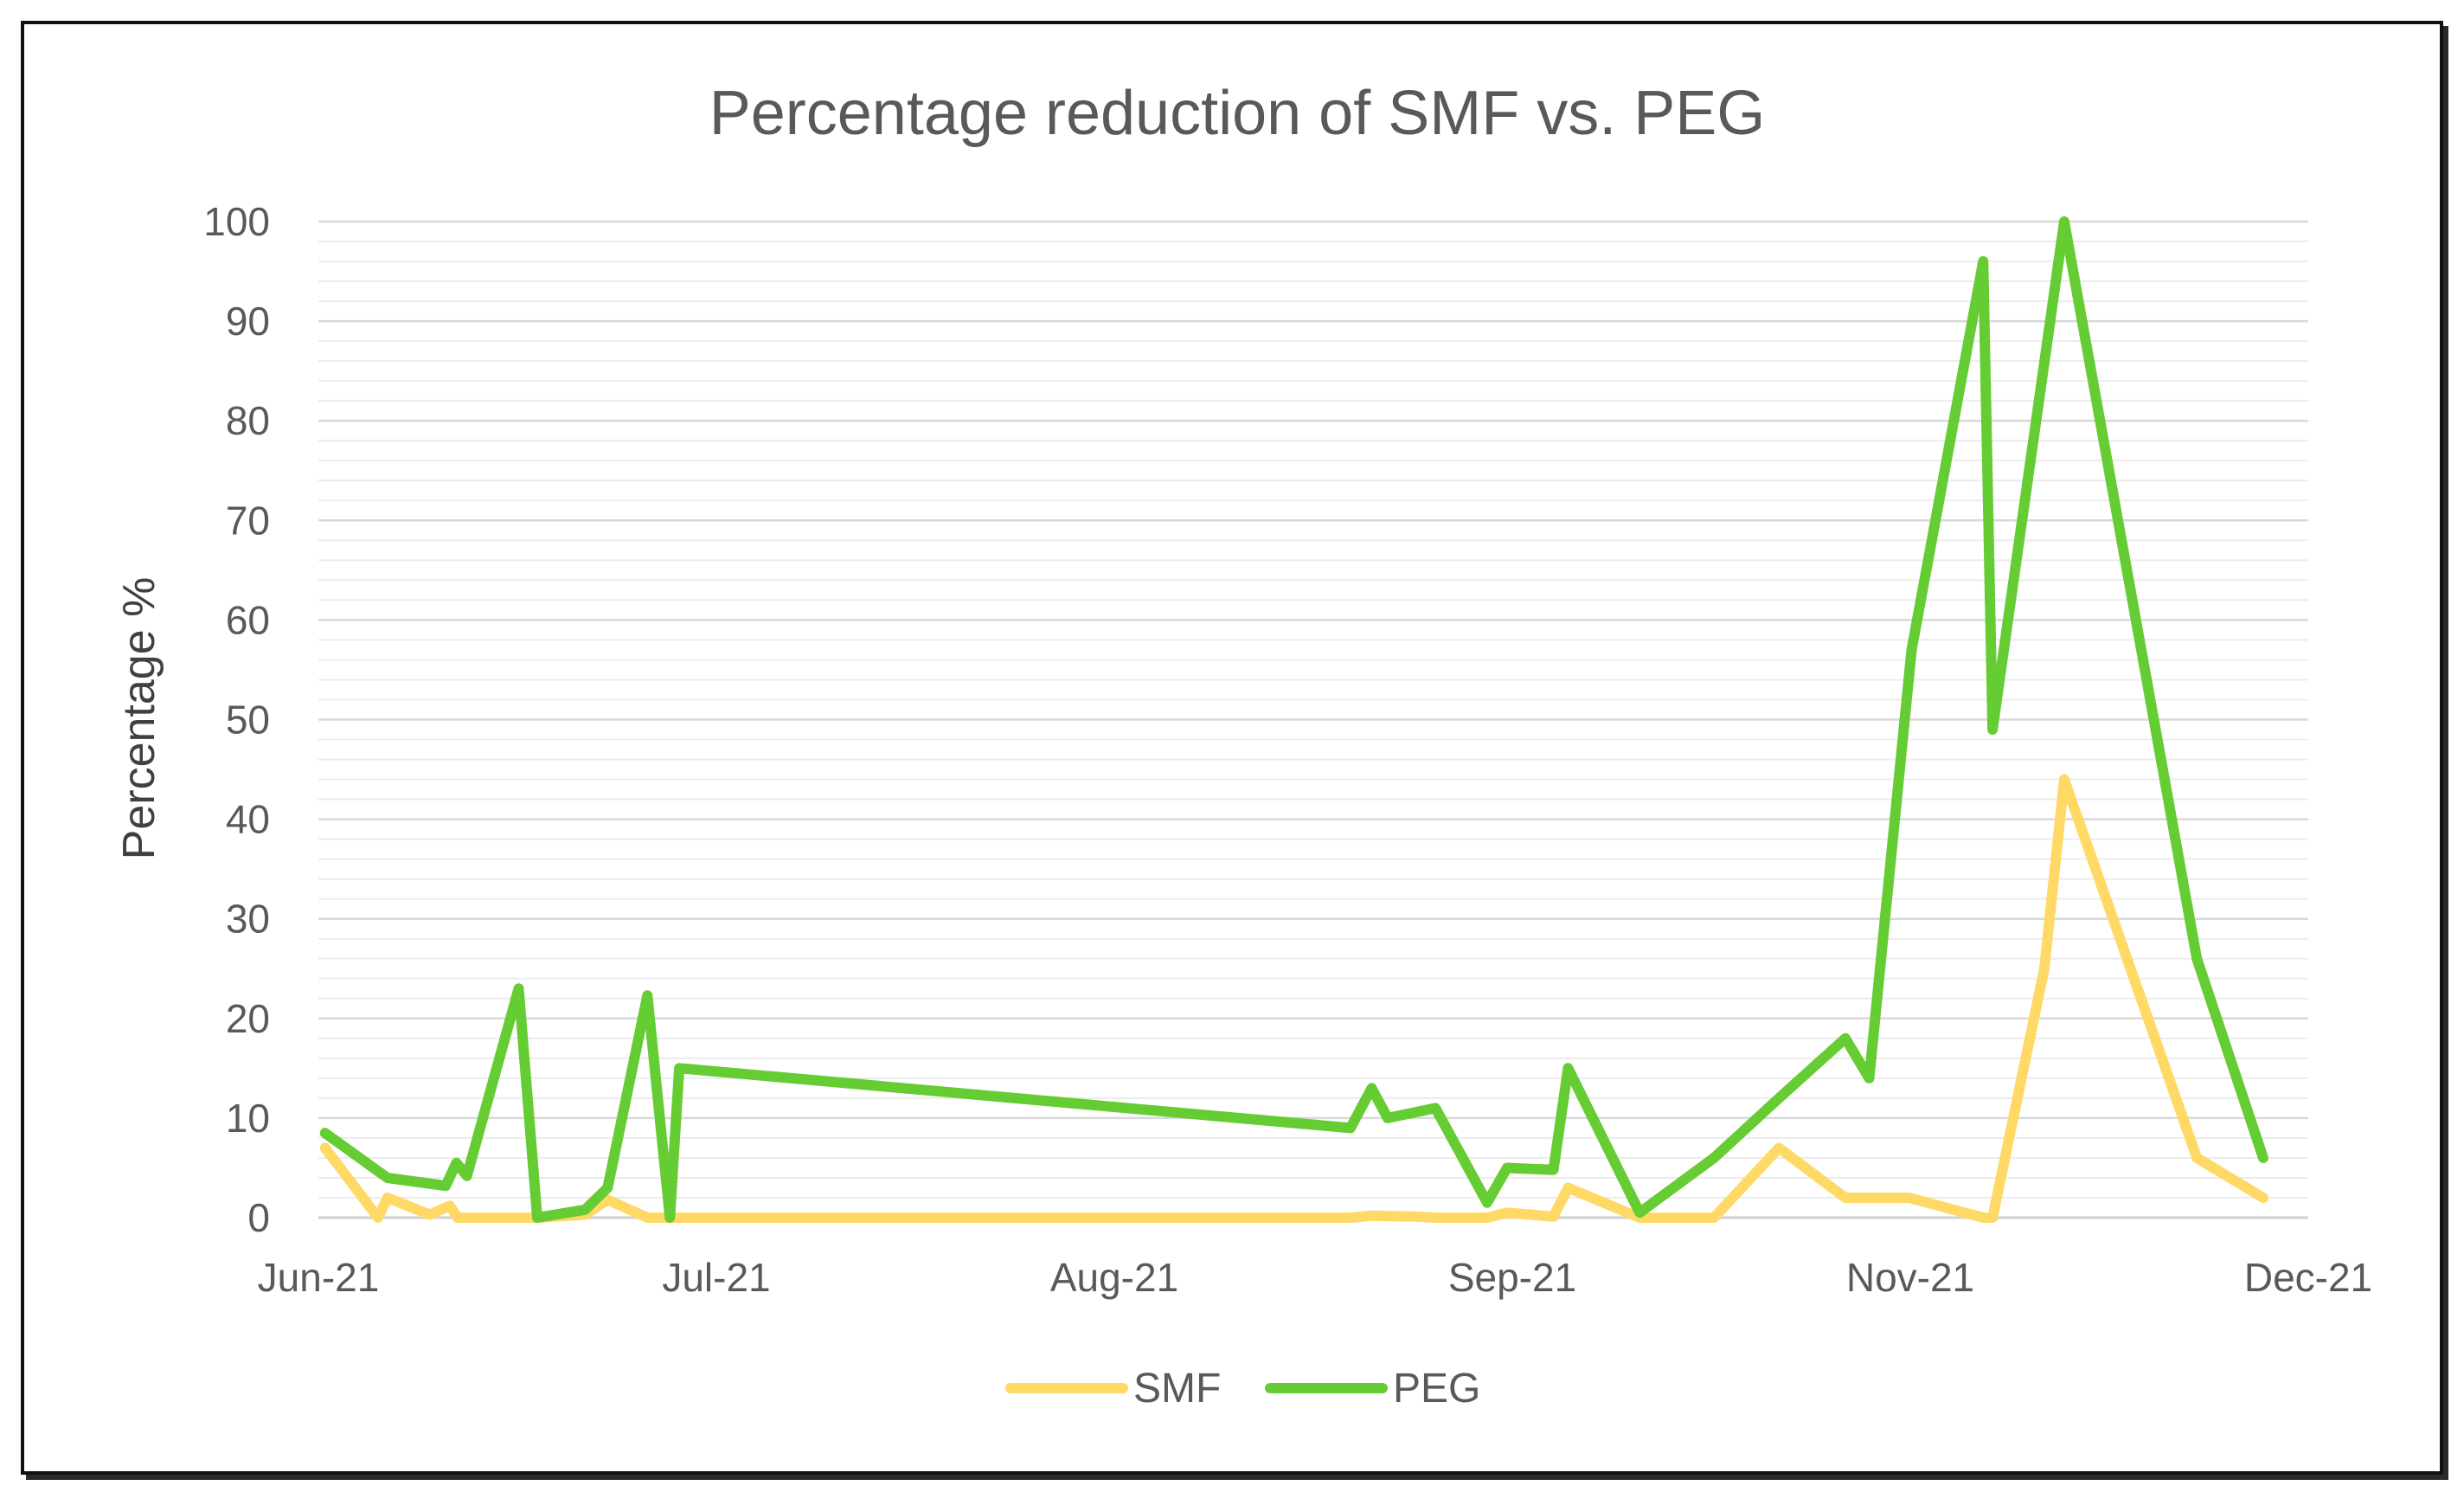 Image resolution: width=2464 pixels, height=1492 pixels. I want to click on y-axis-ticks: 0 10 20 30 40 50 60 70 80 90 100, so click(237, 719).